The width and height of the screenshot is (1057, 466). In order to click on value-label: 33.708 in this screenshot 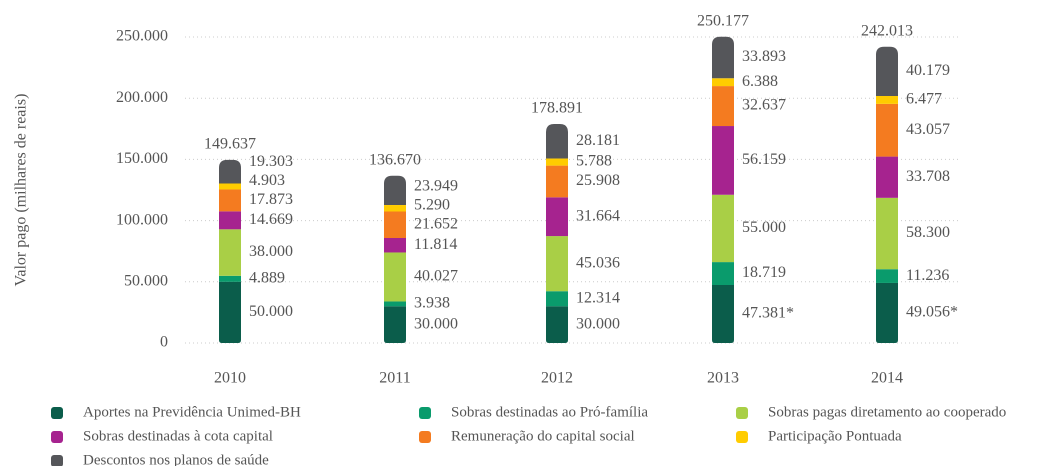, I will do `click(928, 176)`.